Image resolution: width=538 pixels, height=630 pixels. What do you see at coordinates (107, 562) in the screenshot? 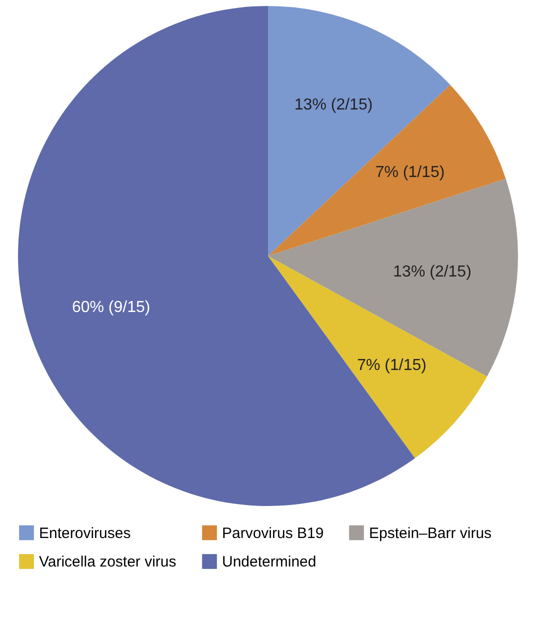
I see `legend-label: Varicella zoster virus` at bounding box center [107, 562].